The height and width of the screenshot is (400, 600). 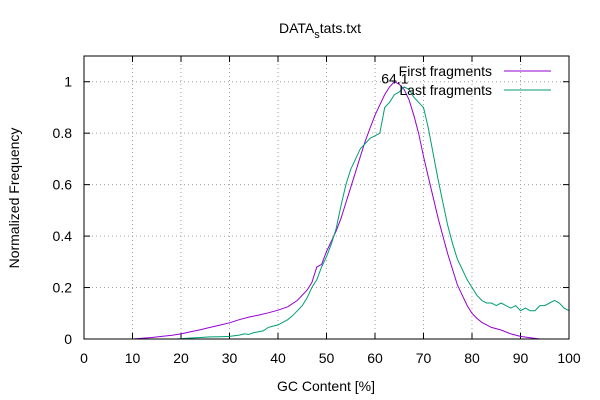 What do you see at coordinates (424, 358) in the screenshot?
I see `x-tick-label: 70` at bounding box center [424, 358].